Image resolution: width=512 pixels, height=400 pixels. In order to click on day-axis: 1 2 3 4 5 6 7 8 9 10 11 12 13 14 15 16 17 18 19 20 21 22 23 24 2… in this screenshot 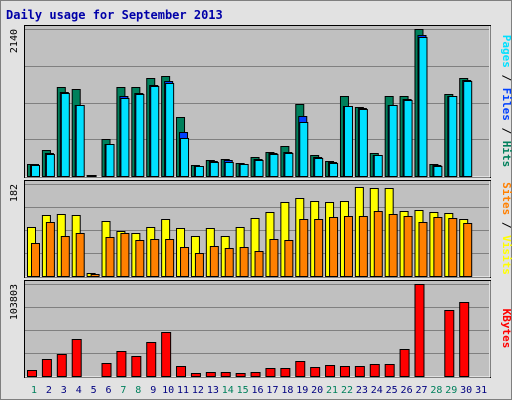, I will do `click(259, 390)`.